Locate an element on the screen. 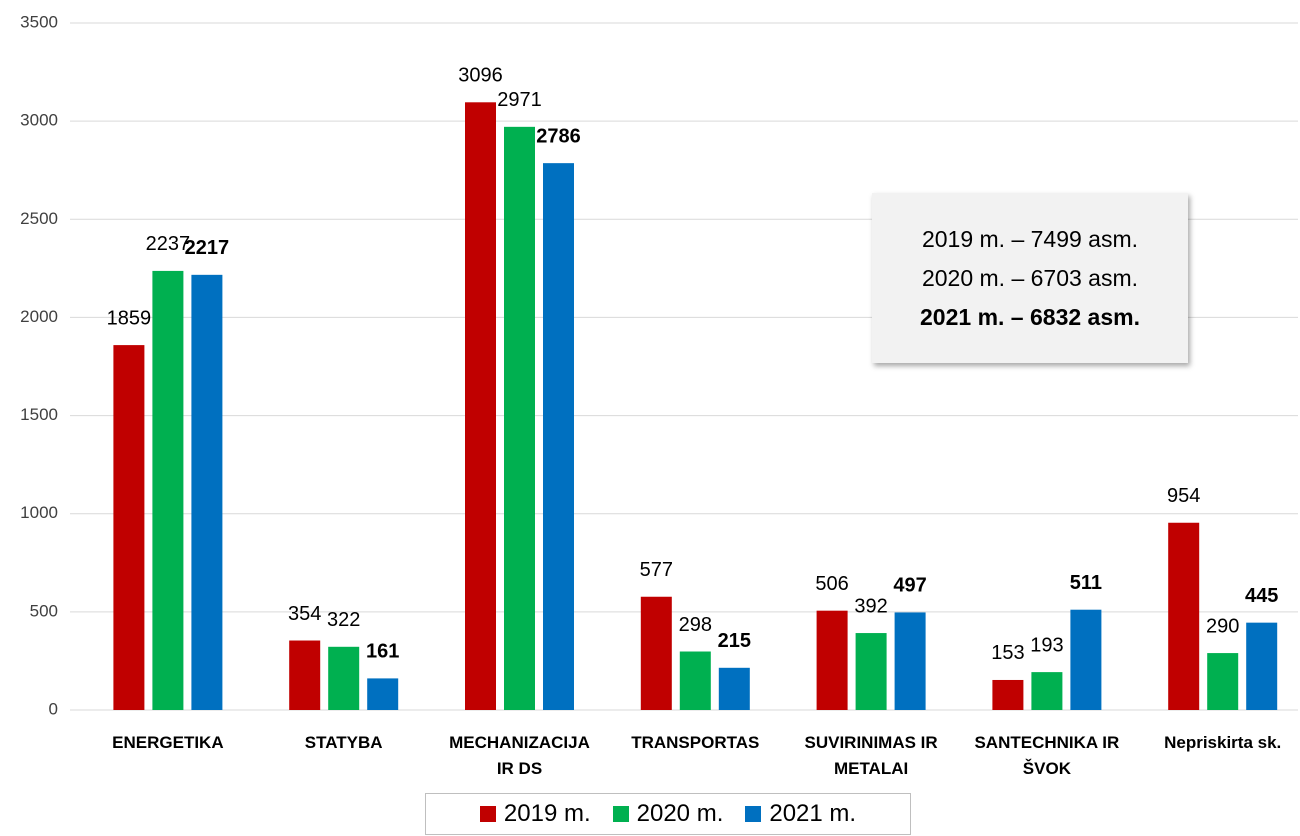  legend-item: 2019 m. is located at coordinates (535, 814).